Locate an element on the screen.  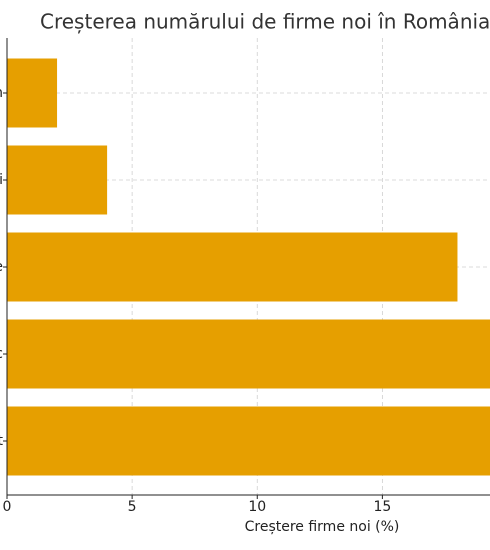
y-tick-label: t is located at coordinates (2, 441).